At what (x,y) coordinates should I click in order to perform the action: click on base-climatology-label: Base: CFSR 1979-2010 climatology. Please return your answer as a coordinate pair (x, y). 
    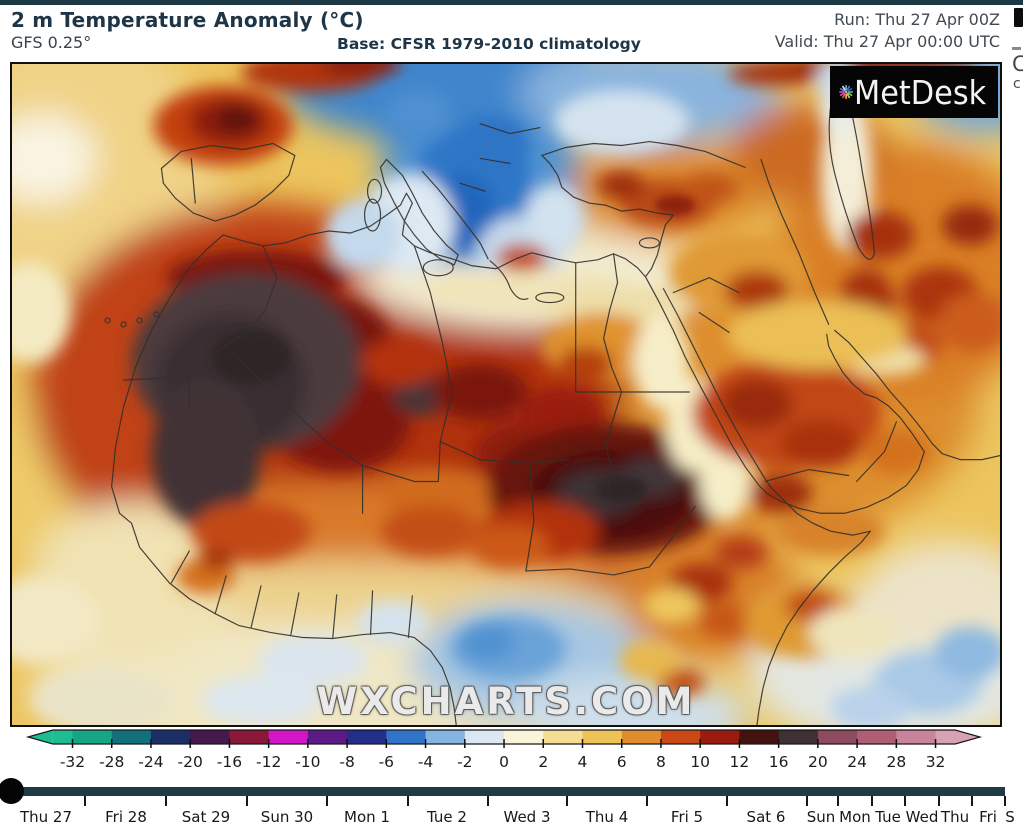
    Looking at the image, I should click on (489, 44).